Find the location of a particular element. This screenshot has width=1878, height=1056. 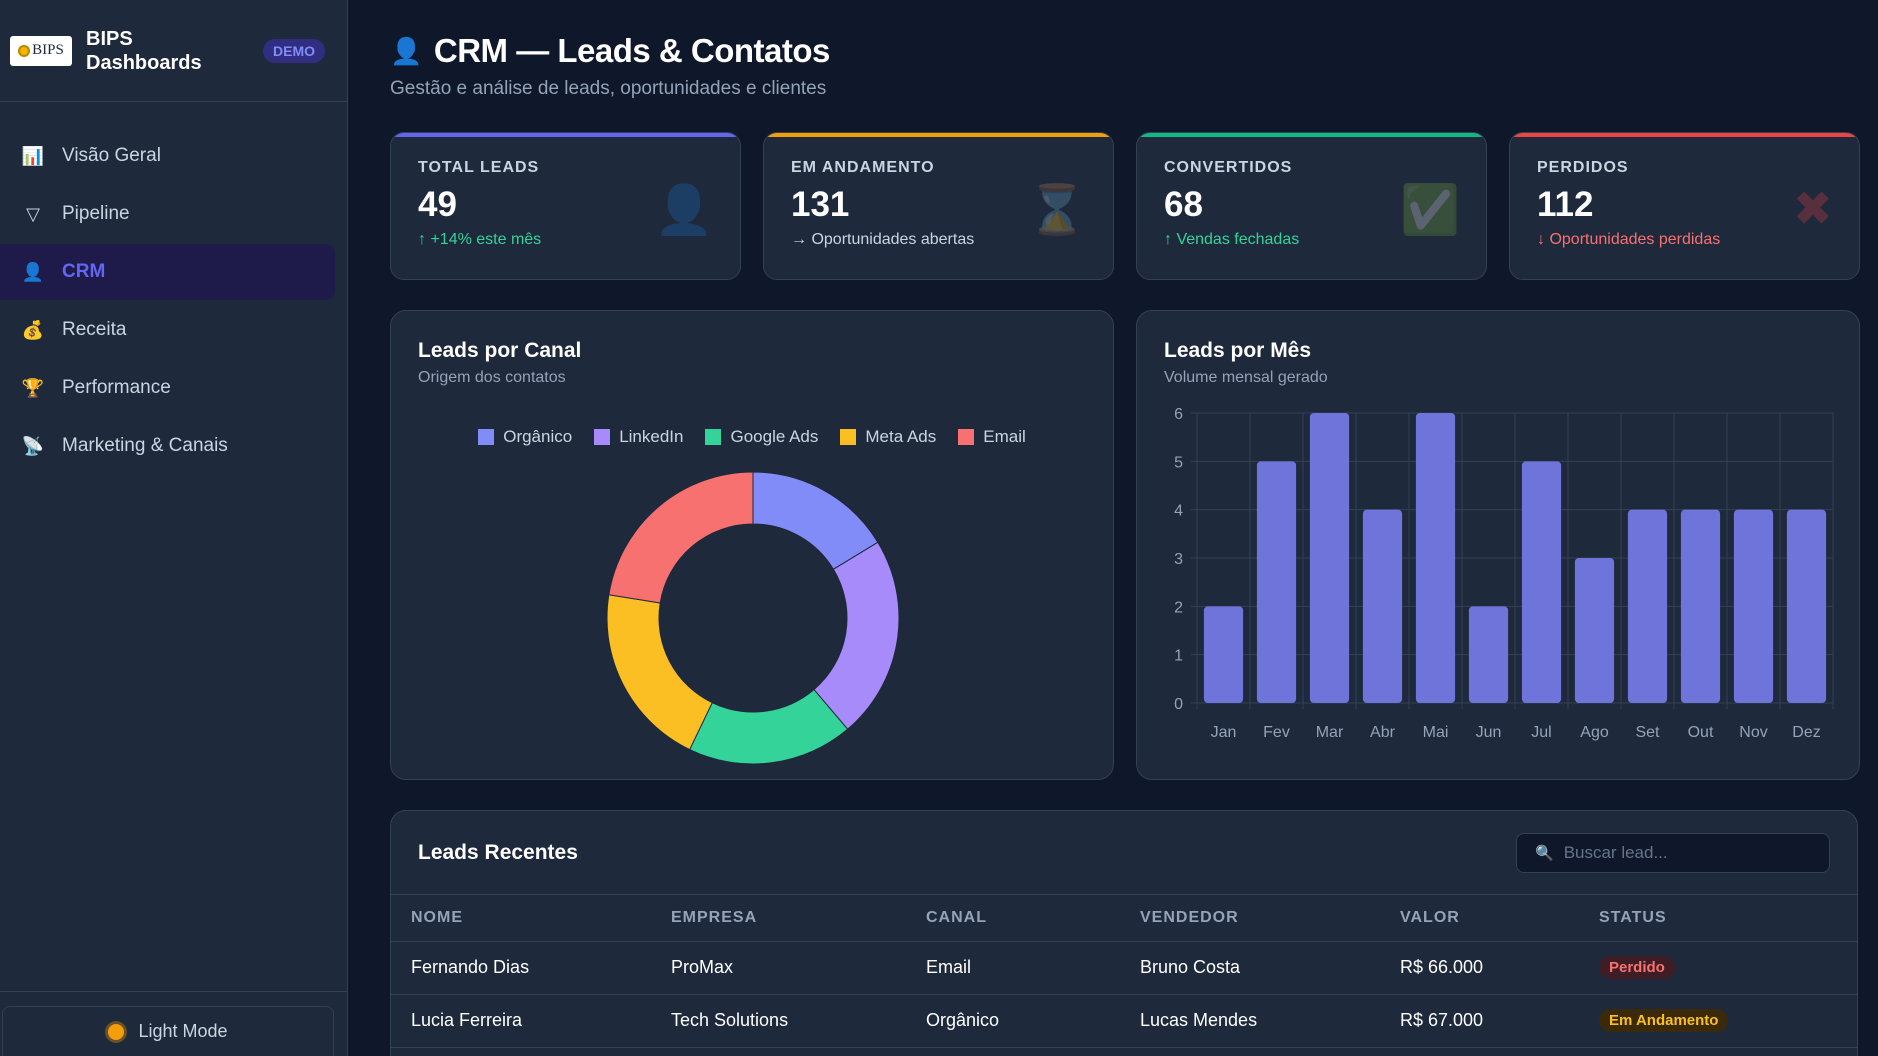

donut-chart is located at coordinates (753, 618).